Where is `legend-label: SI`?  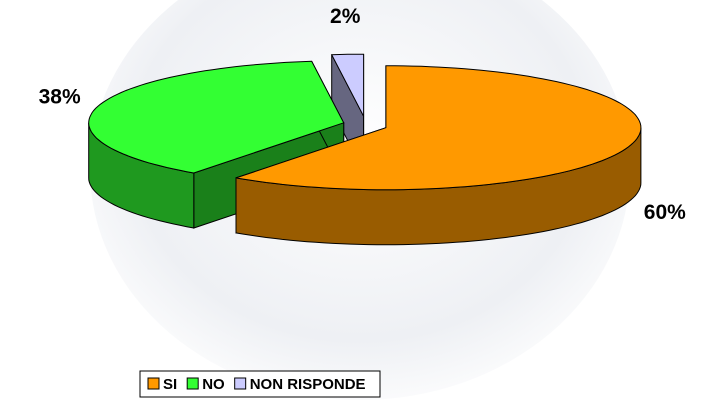 legend-label: SI is located at coordinates (170, 384).